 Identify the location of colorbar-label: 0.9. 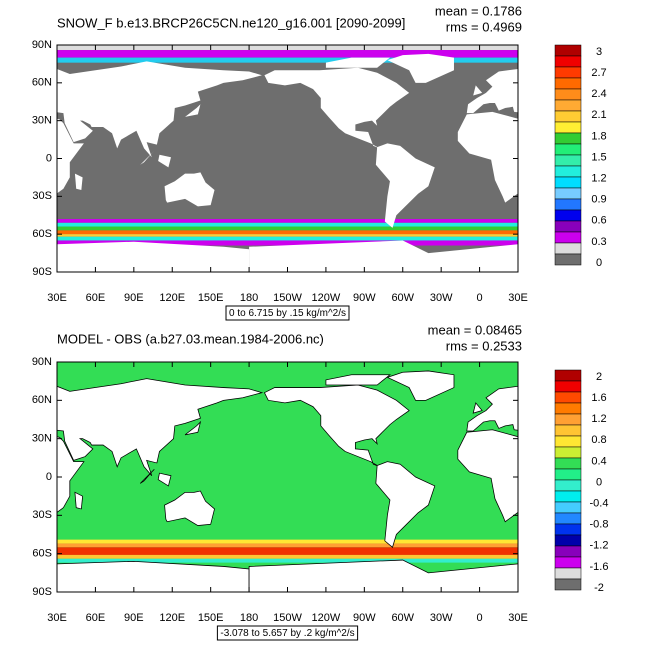
(598, 200).